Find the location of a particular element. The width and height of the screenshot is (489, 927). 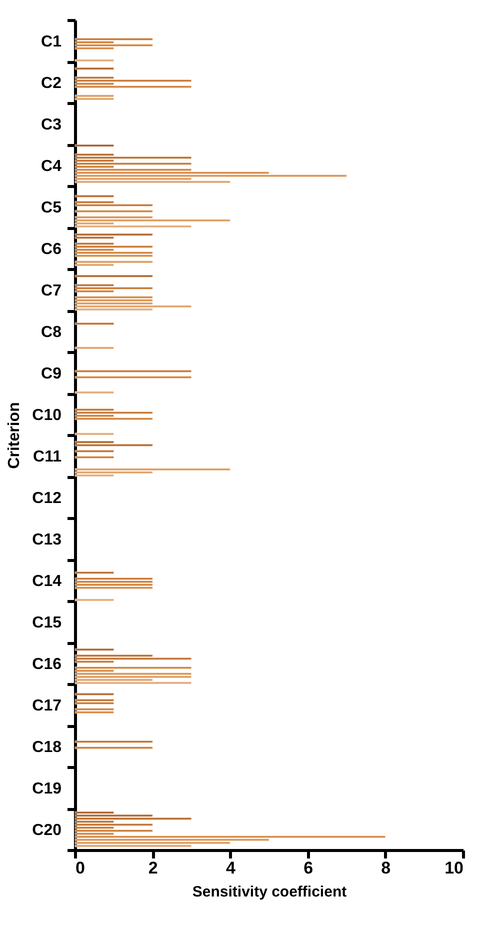

x-tick-label: 0 is located at coordinates (80, 868).